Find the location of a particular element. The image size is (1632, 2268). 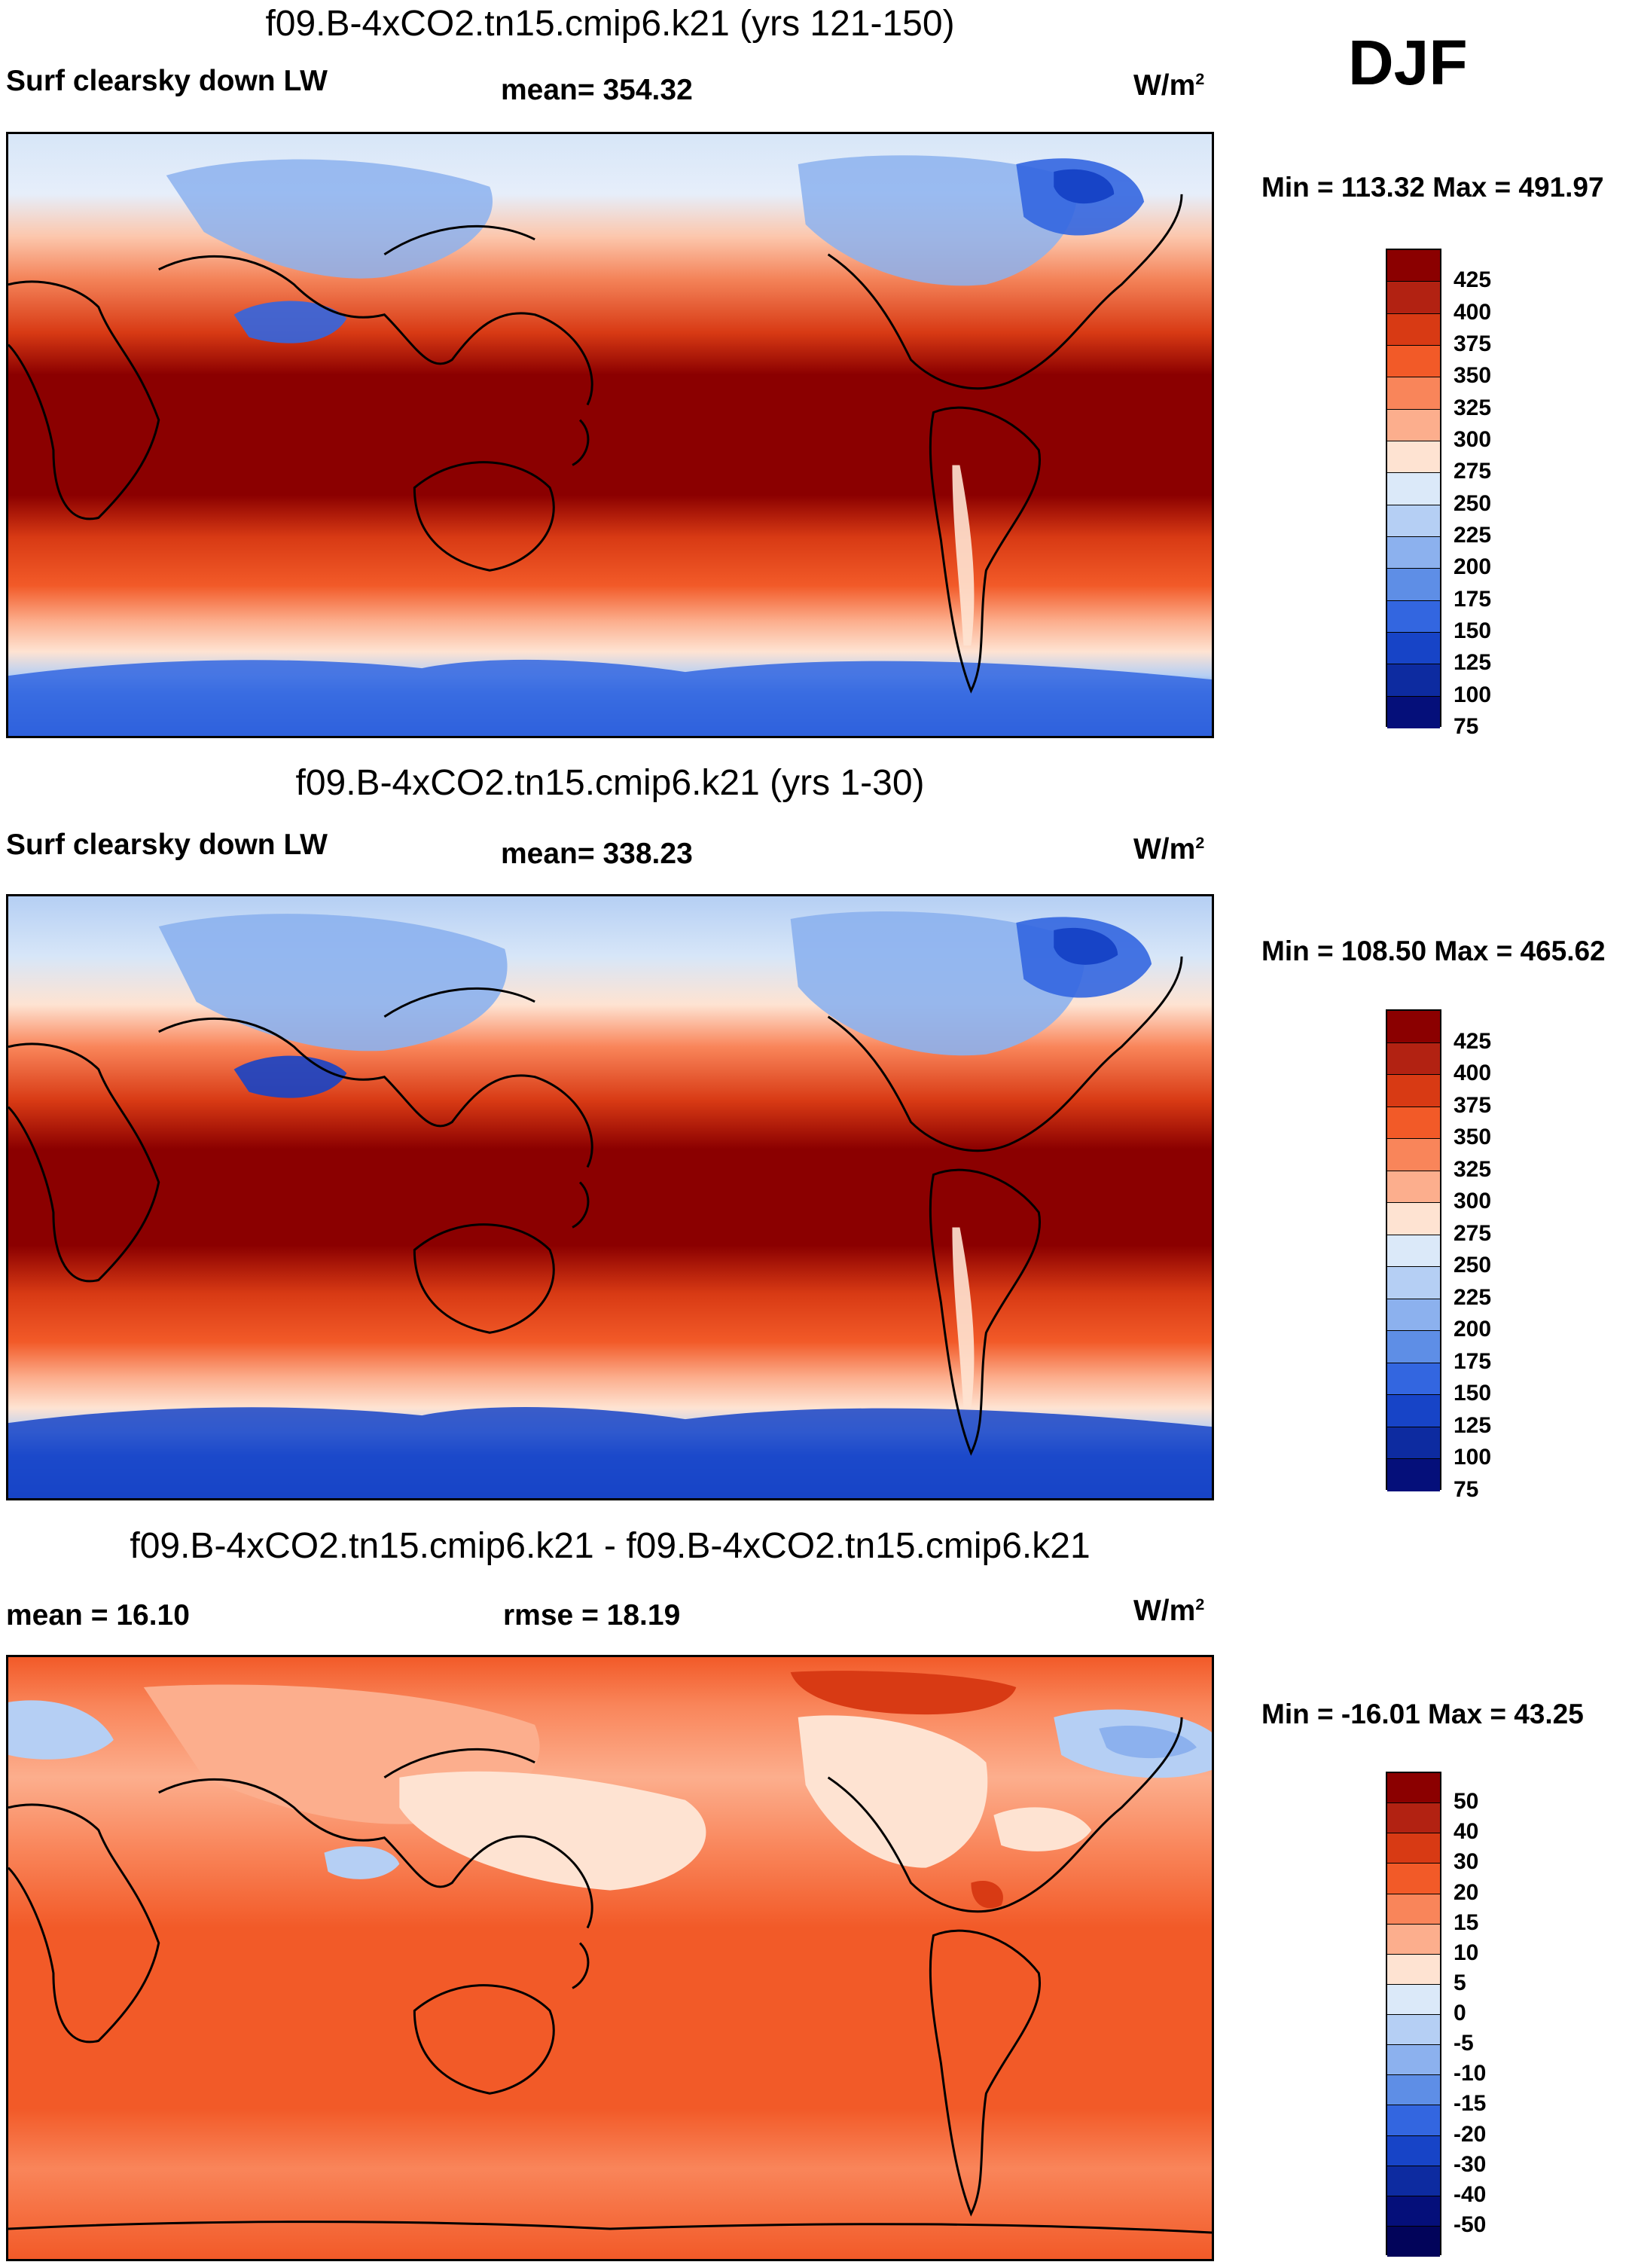

season-label: DJF is located at coordinates (1408, 63).